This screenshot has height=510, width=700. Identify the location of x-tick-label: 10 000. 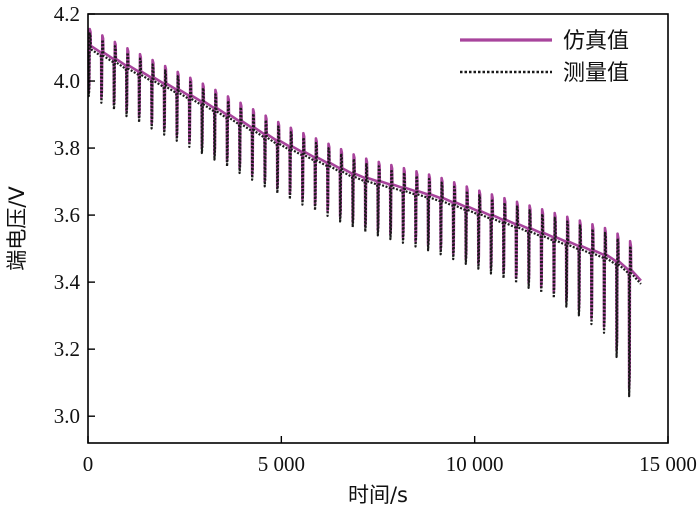
(475, 464).